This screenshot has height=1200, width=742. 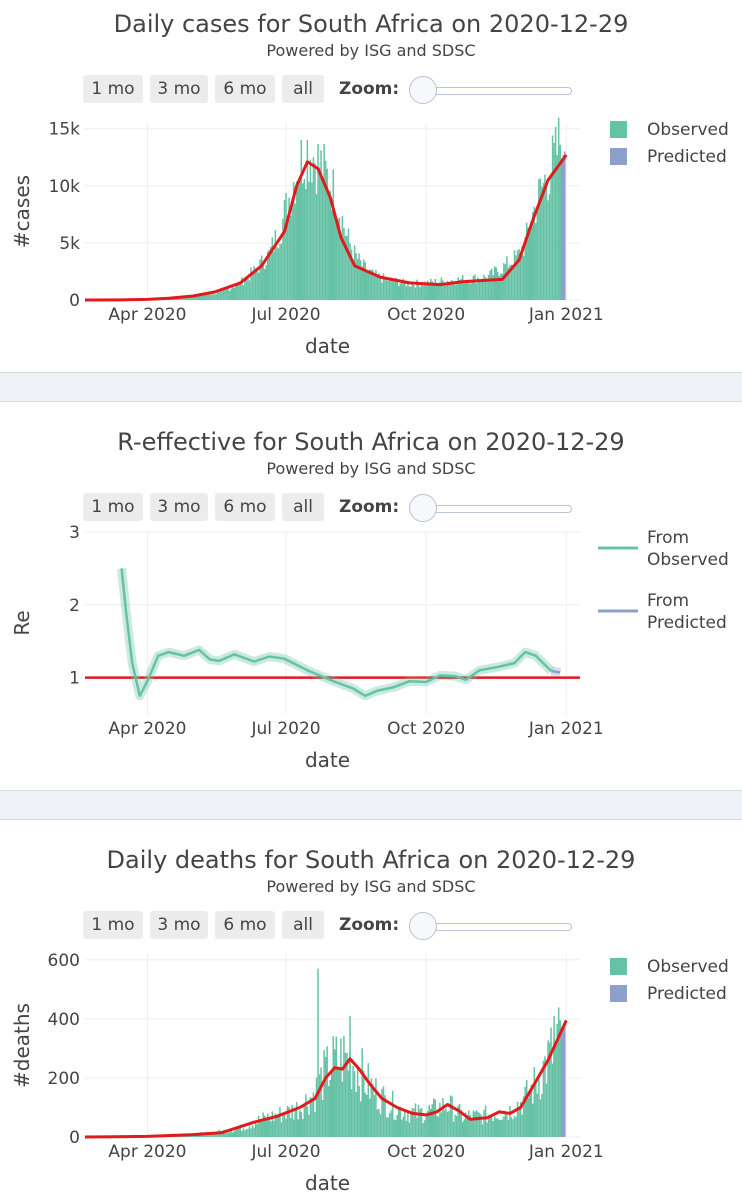 What do you see at coordinates (618, 966) in the screenshot?
I see `legend-observed-swatch` at bounding box center [618, 966].